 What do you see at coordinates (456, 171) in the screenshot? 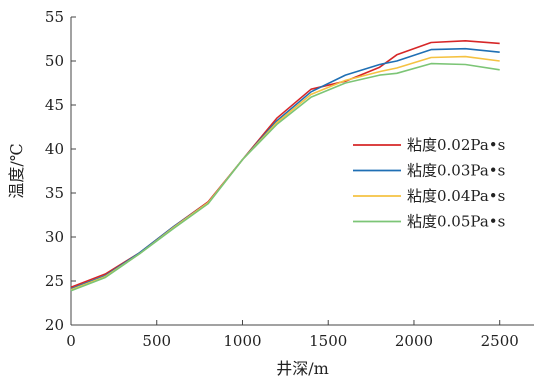
I see `legend-label: 粘度0.03Pa•s` at bounding box center [456, 171].